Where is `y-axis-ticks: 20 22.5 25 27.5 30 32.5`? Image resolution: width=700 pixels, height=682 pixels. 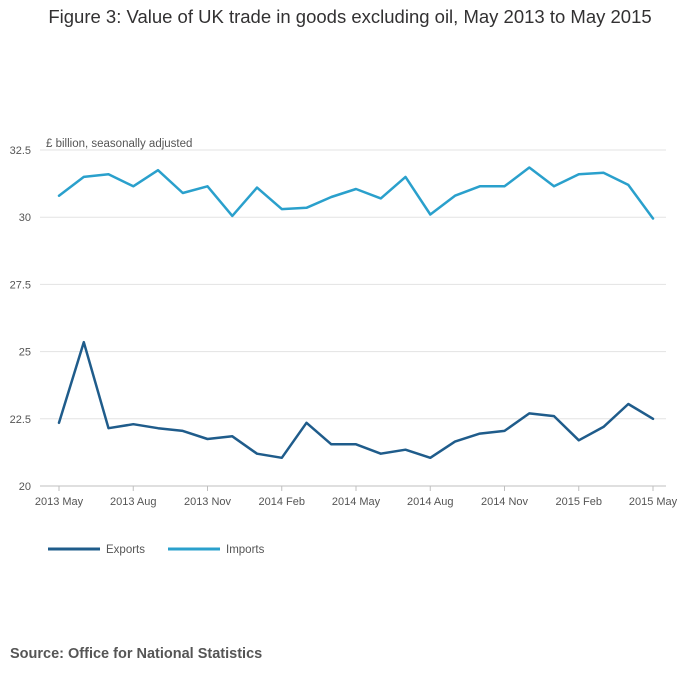
y-axis-ticks: 20 22.5 25 27.5 30 32.5 is located at coordinates (20, 319).